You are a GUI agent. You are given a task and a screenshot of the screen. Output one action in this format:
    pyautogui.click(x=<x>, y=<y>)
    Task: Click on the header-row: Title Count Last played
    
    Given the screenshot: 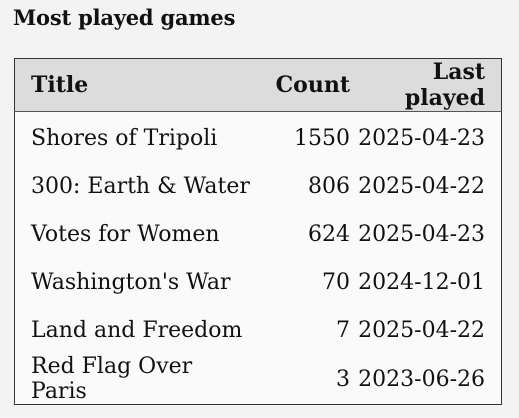 What is the action you would take?
    pyautogui.click(x=258, y=85)
    